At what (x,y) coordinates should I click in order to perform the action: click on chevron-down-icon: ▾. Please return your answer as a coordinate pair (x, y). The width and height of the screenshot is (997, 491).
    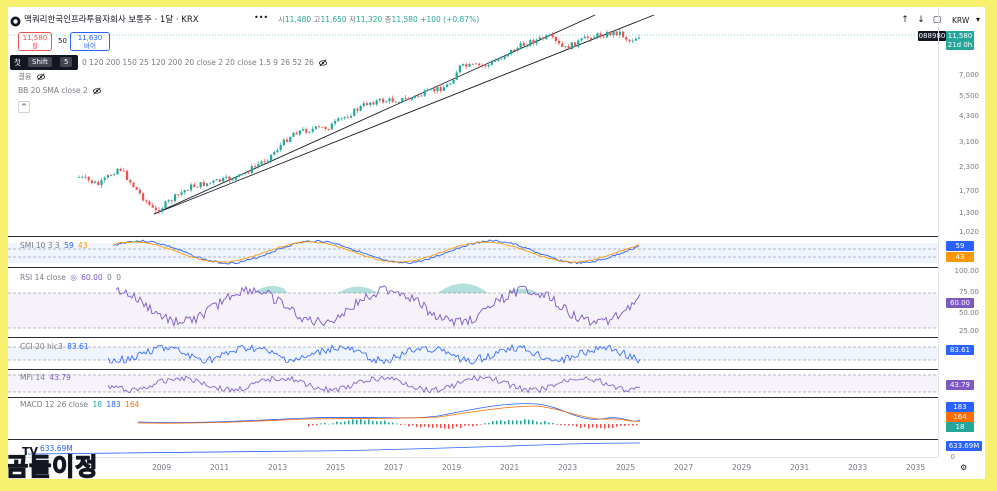
    Looking at the image, I should click on (978, 19).